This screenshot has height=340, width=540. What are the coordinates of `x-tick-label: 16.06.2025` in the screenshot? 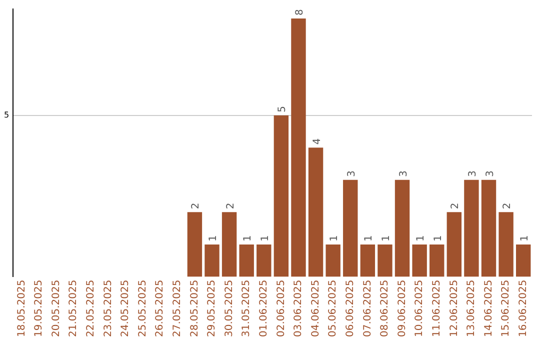 It's located at (523, 309).